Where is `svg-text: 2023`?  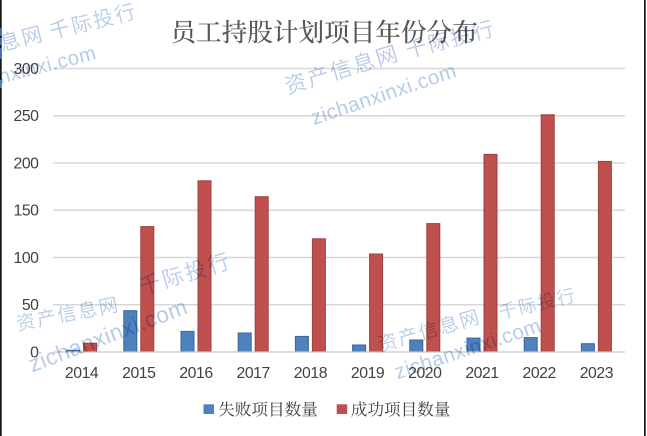 svg-text: 2023 is located at coordinates (597, 373).